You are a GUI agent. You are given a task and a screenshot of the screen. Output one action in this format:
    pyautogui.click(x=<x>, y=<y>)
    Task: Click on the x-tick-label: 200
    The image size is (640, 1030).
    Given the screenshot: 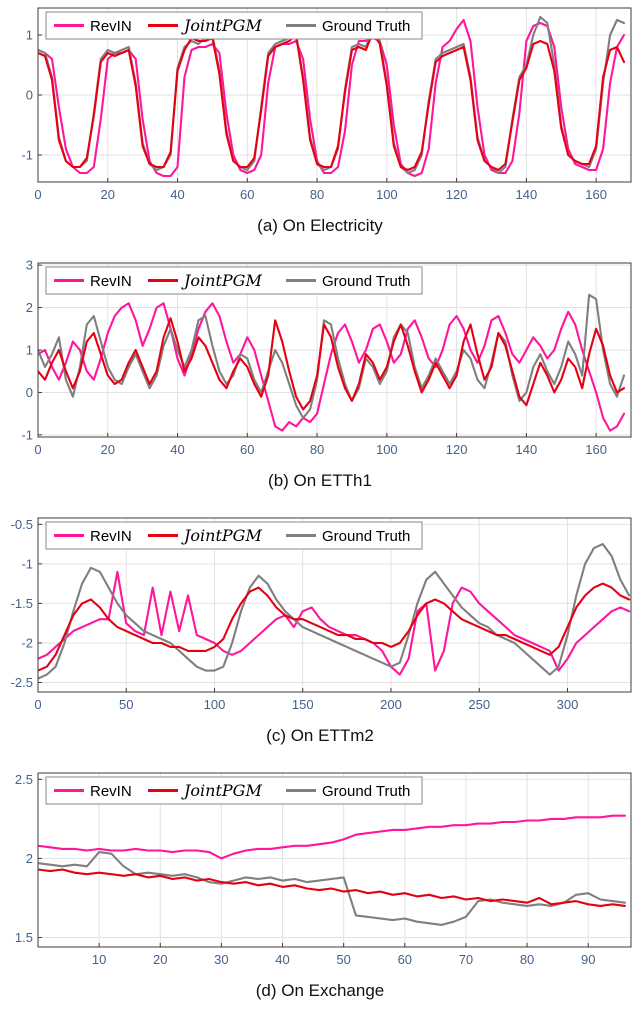 What is the action you would take?
    pyautogui.click(x=391, y=704)
    